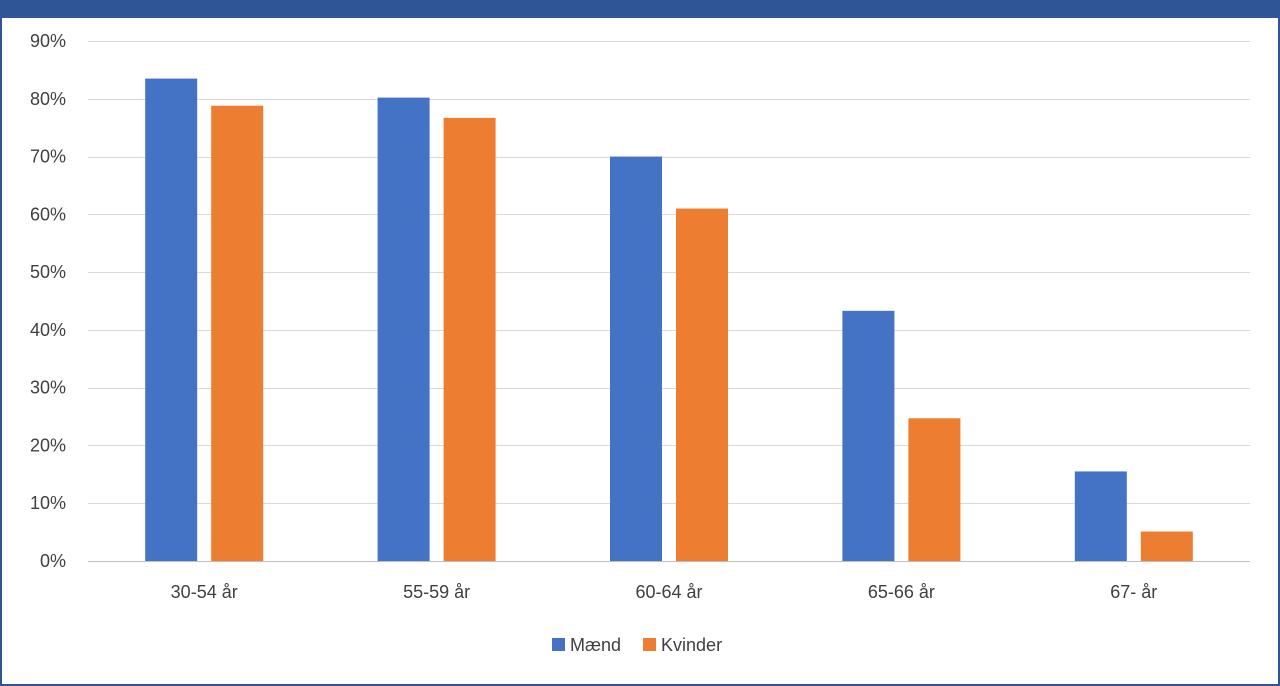  What do you see at coordinates (48, 330) in the screenshot?
I see `y-tick-label: 40%` at bounding box center [48, 330].